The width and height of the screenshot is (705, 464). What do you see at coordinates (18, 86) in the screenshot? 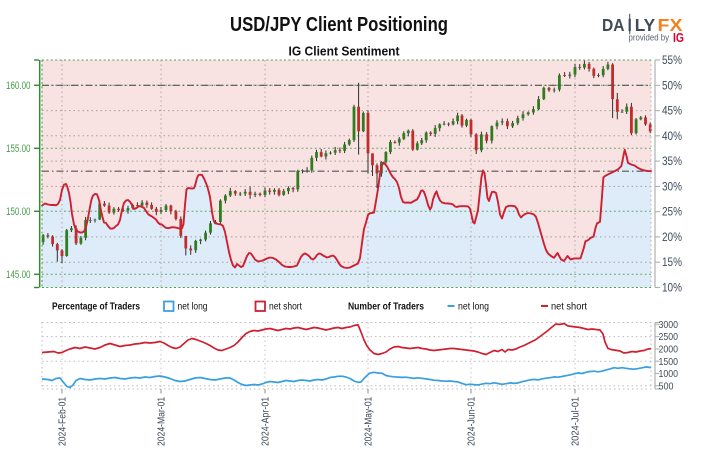
I see `svg-text: 160.00` at bounding box center [18, 86].